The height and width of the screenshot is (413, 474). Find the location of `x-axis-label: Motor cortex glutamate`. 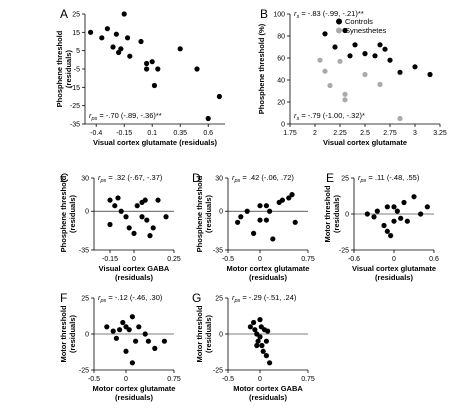

x-axis-label: Motor cortex glutamate is located at coordinates (134, 388).